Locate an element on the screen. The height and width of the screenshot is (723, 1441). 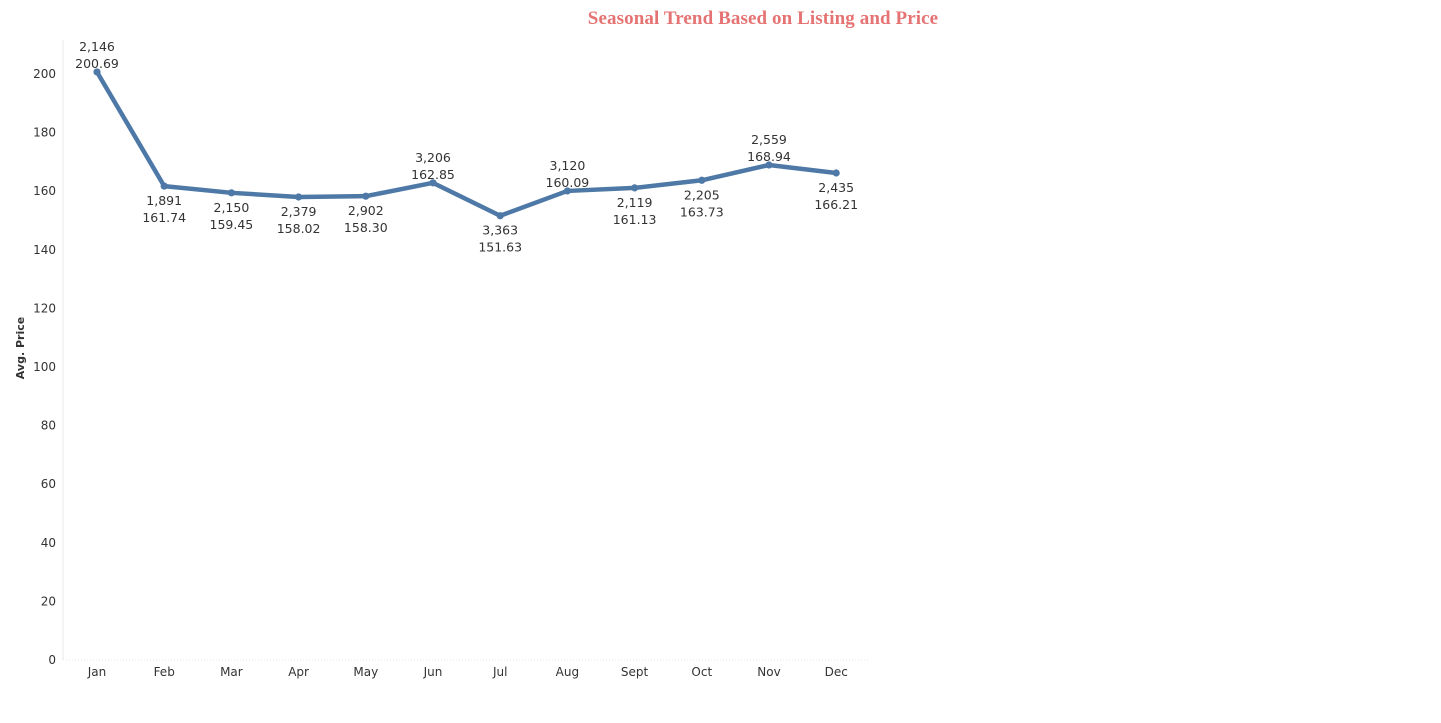
x-tick-label: Apr is located at coordinates (298, 672).